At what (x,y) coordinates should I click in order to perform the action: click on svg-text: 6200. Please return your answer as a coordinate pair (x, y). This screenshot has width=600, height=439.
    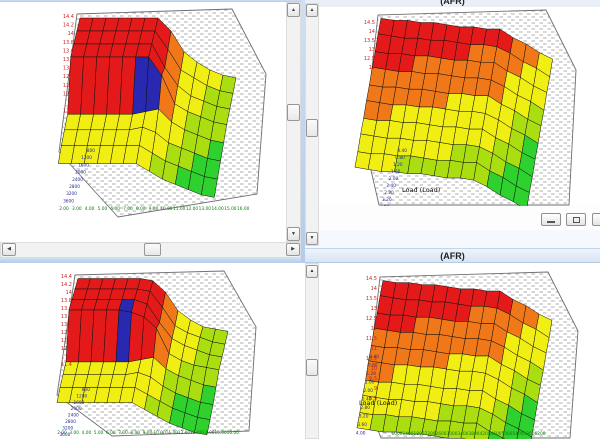
    Looking at the image, I should click on (540, 434).